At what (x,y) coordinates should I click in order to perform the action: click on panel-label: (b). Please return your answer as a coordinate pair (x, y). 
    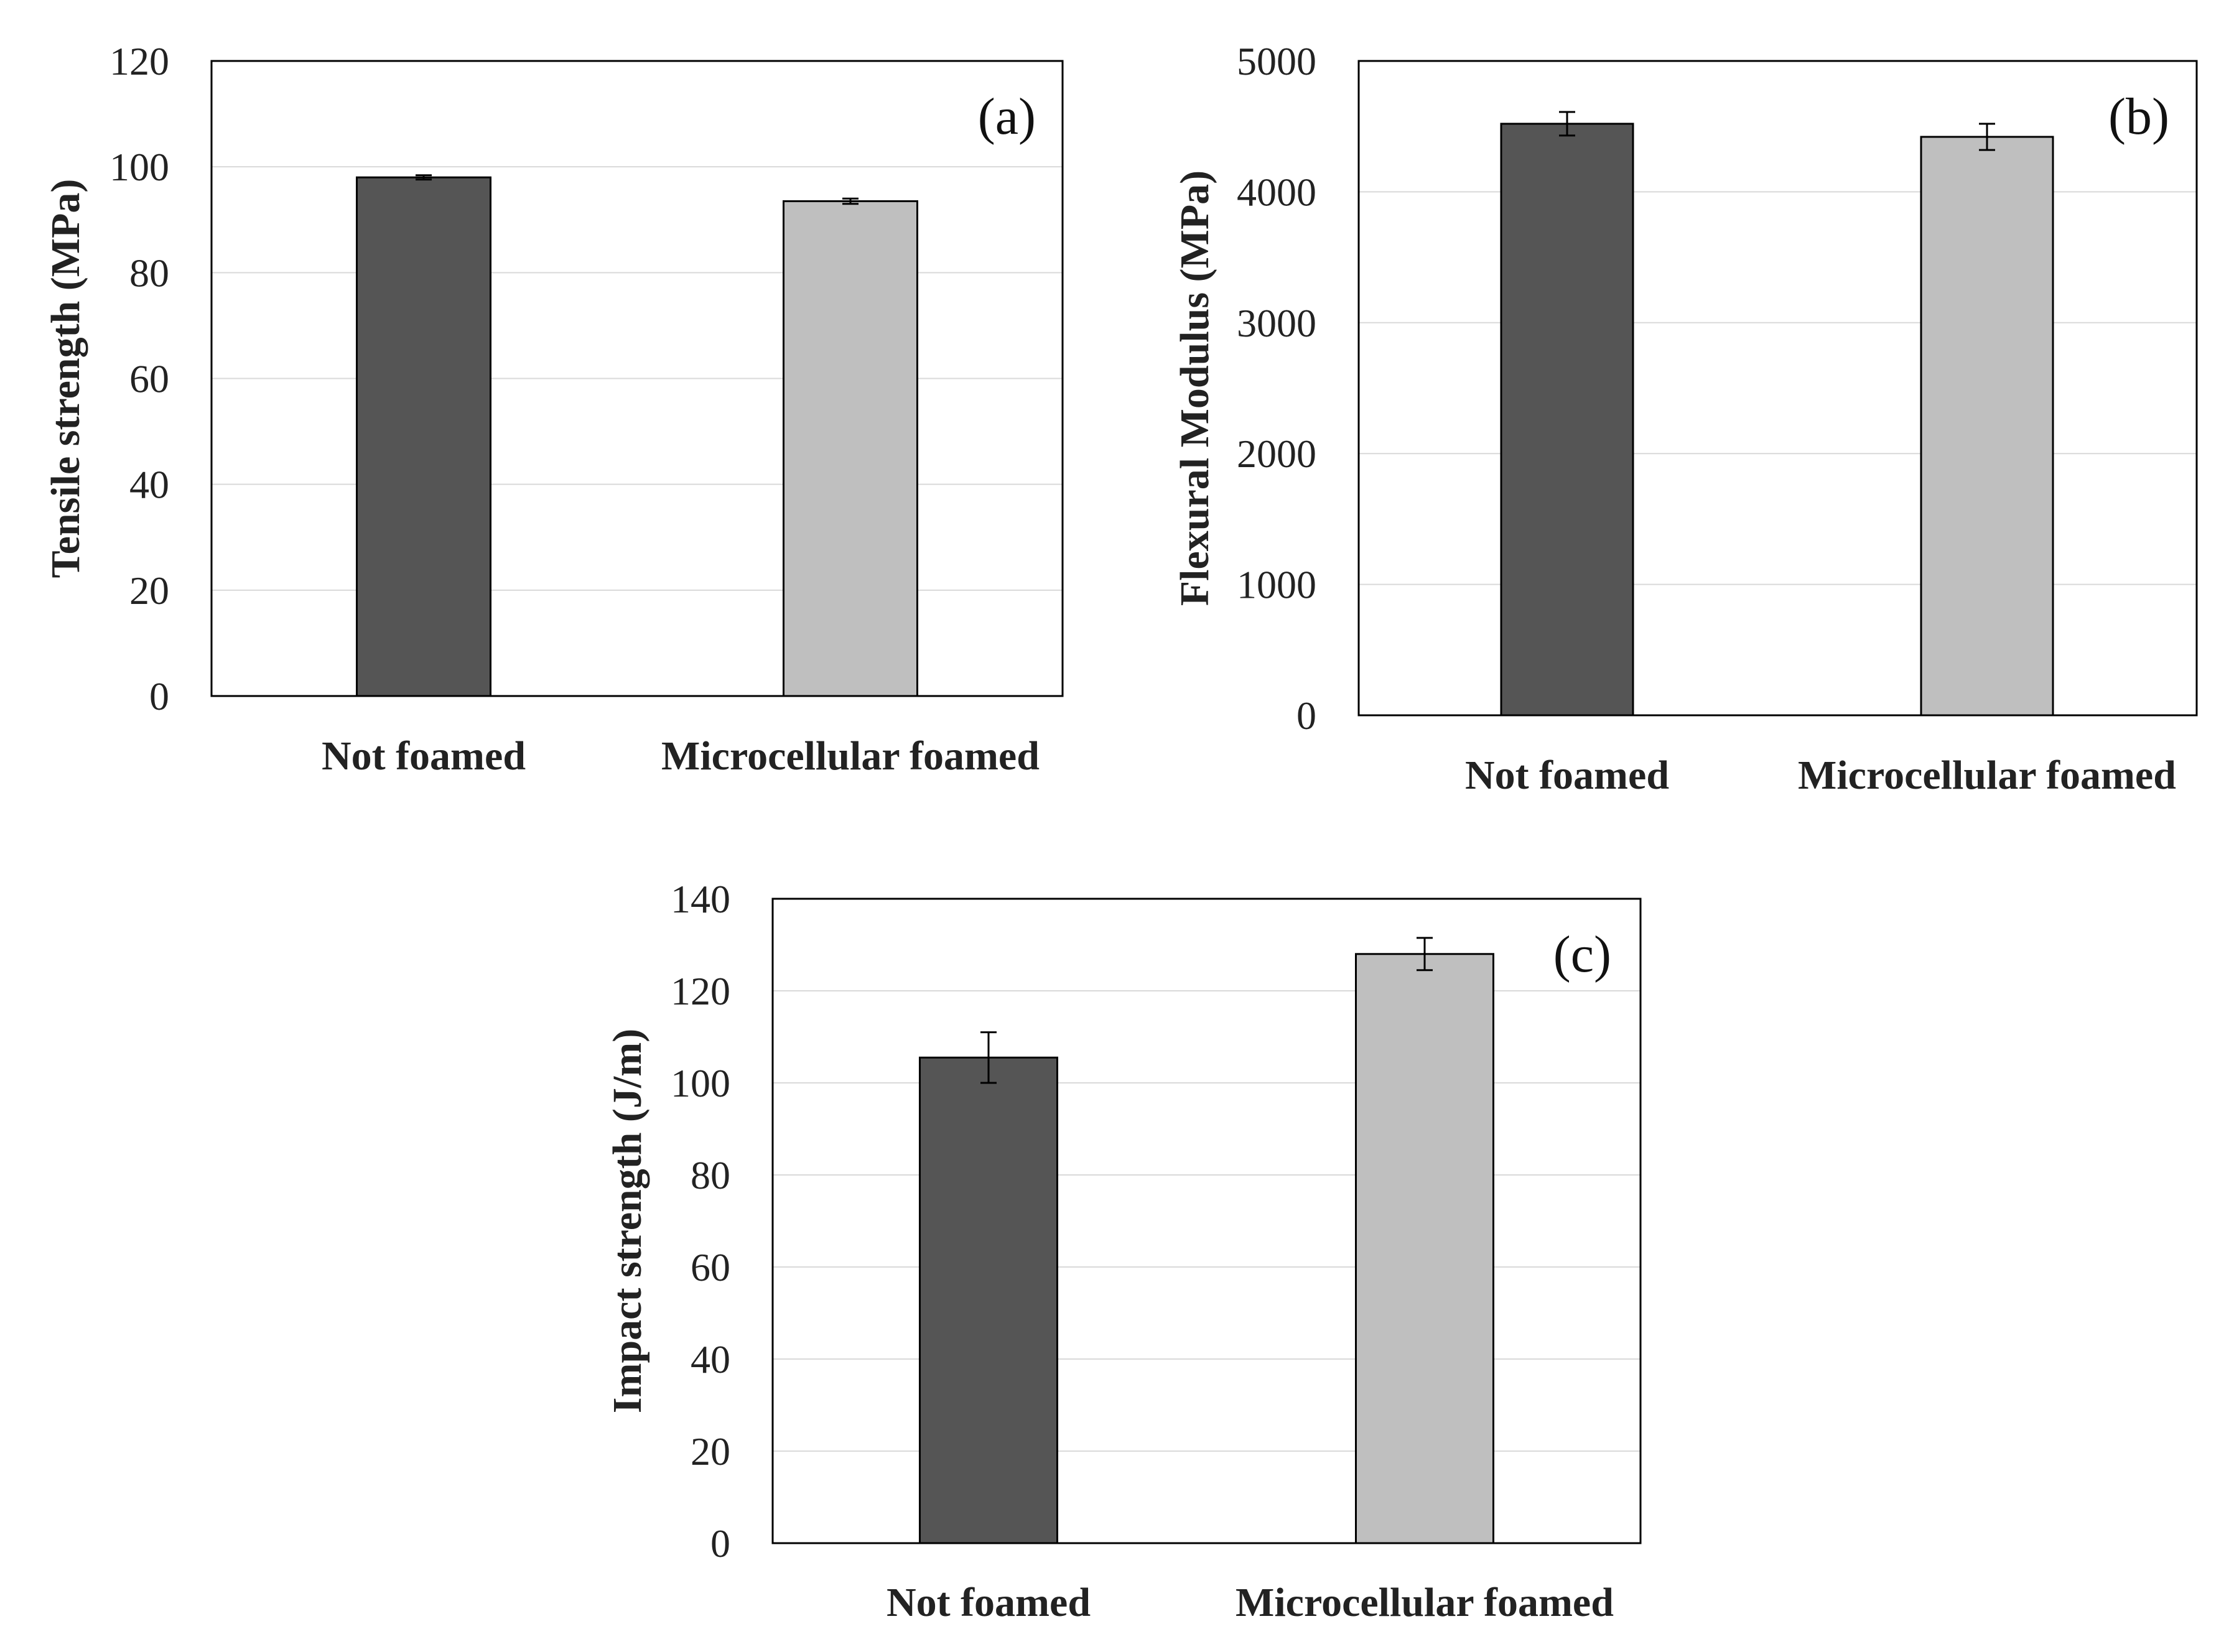
    Looking at the image, I should click on (2138, 117).